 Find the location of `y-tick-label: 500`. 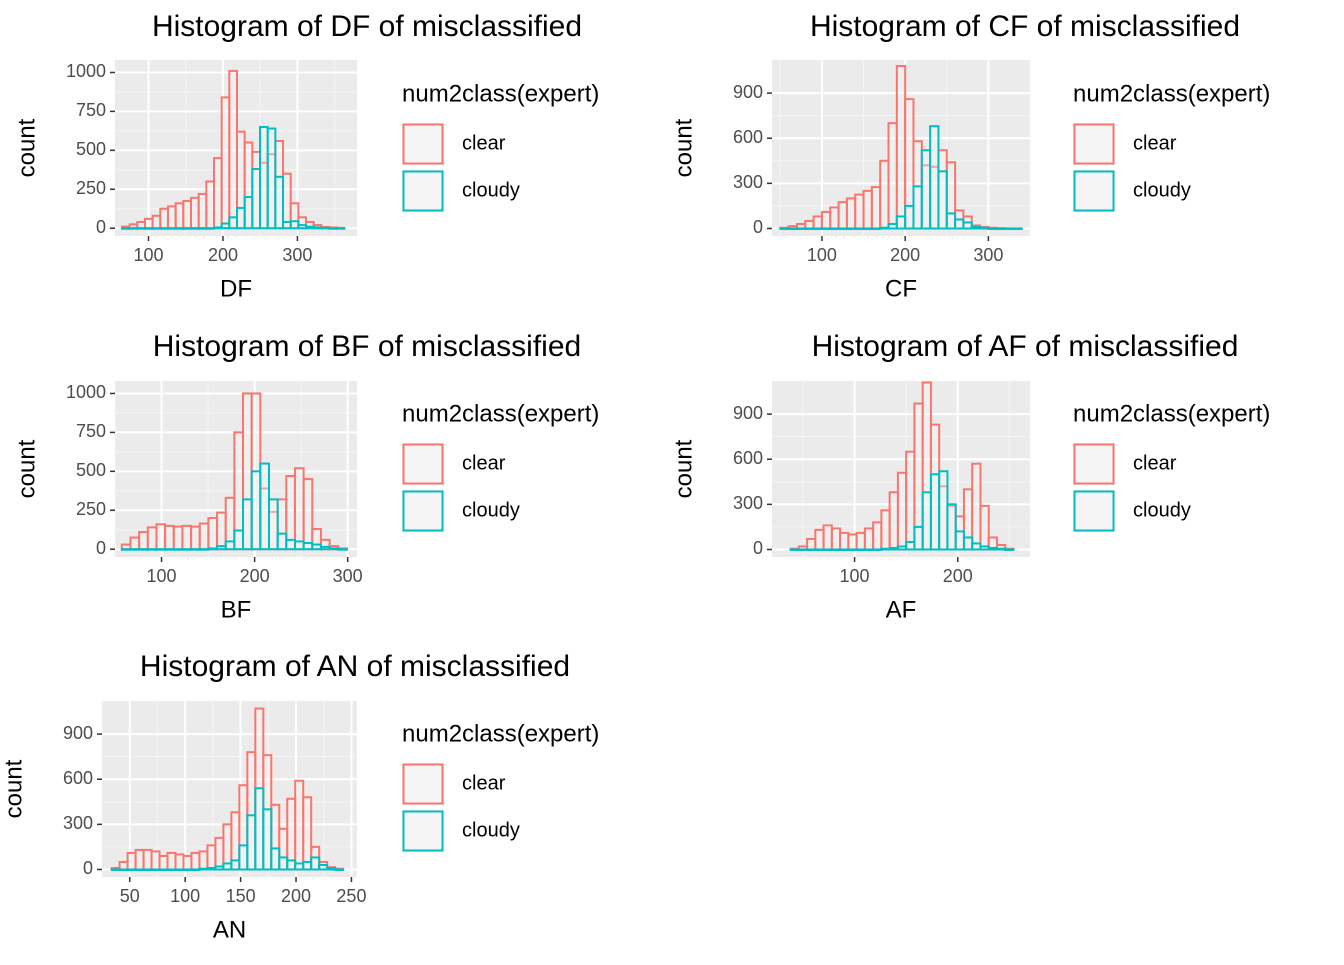

y-tick-label: 500 is located at coordinates (91, 470).